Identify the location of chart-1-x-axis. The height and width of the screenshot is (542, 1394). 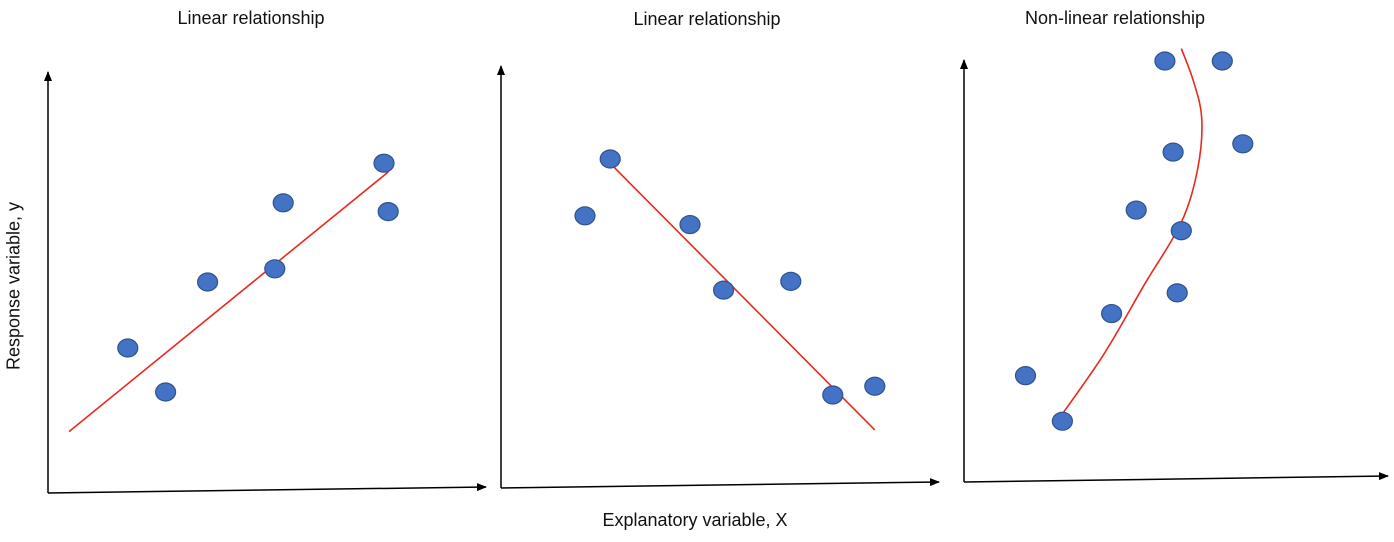
(267, 488).